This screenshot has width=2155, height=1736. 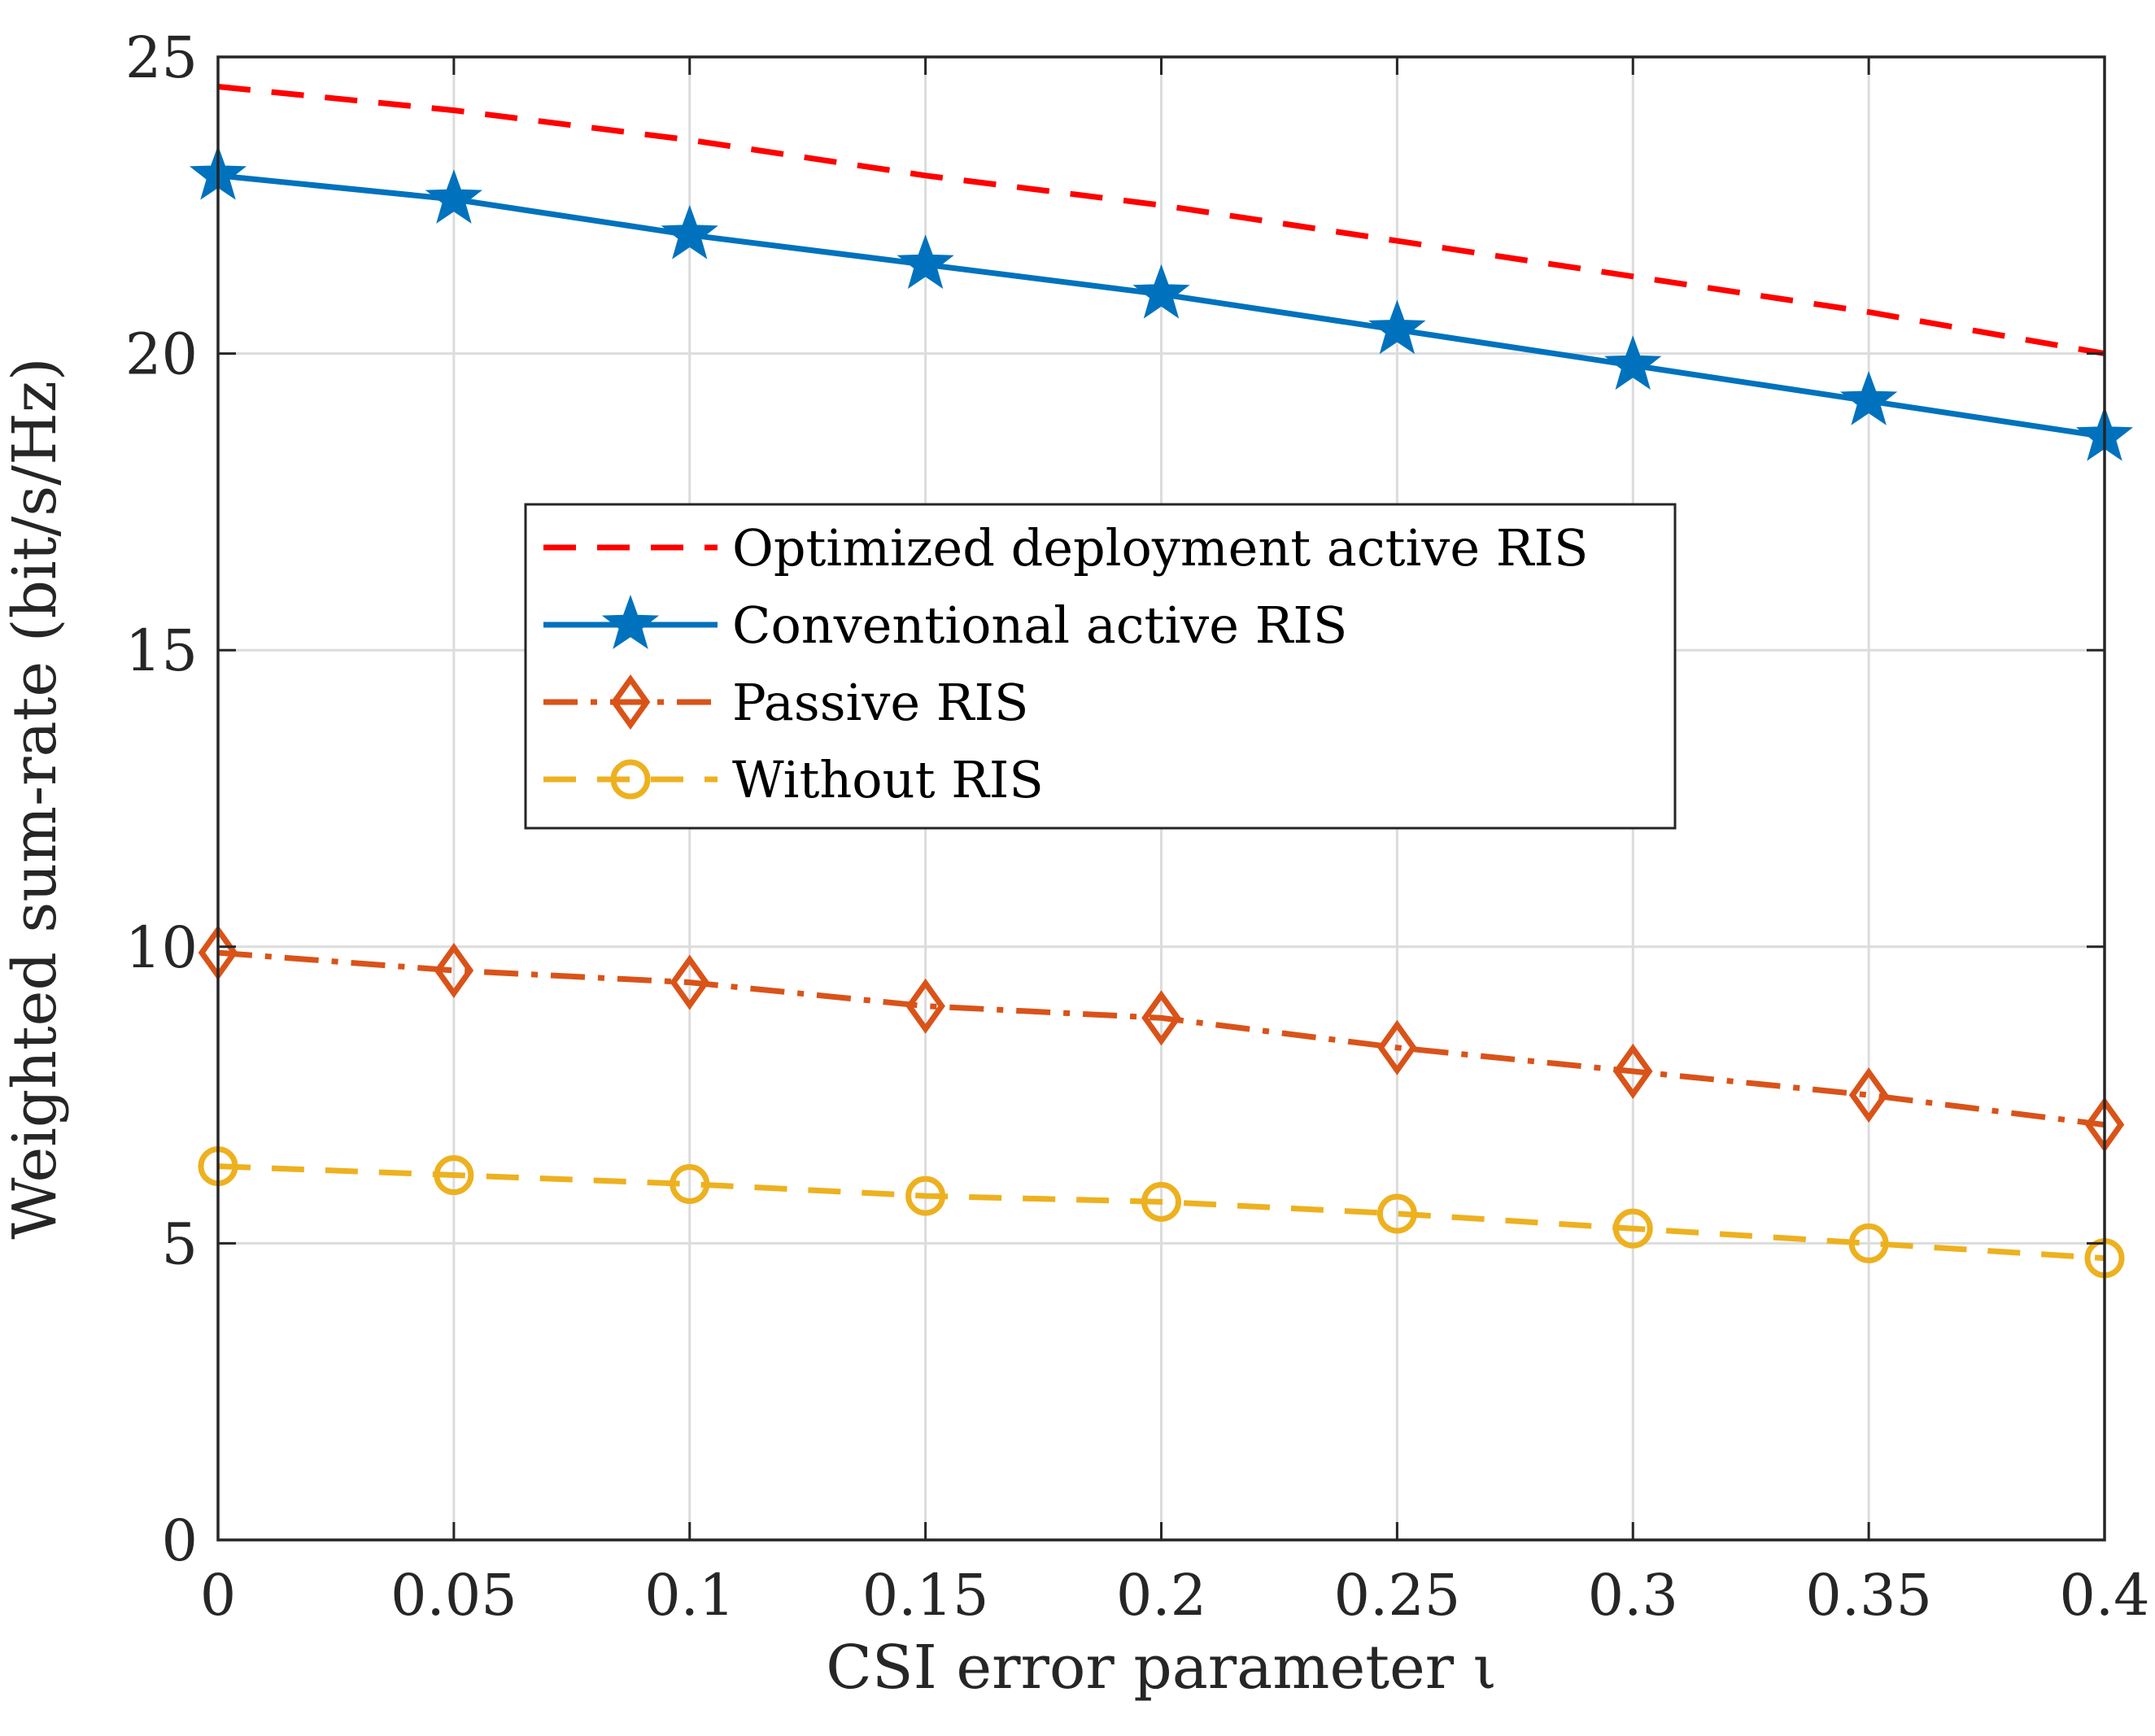 I want to click on y-tick-label: 0, so click(x=179, y=1540).